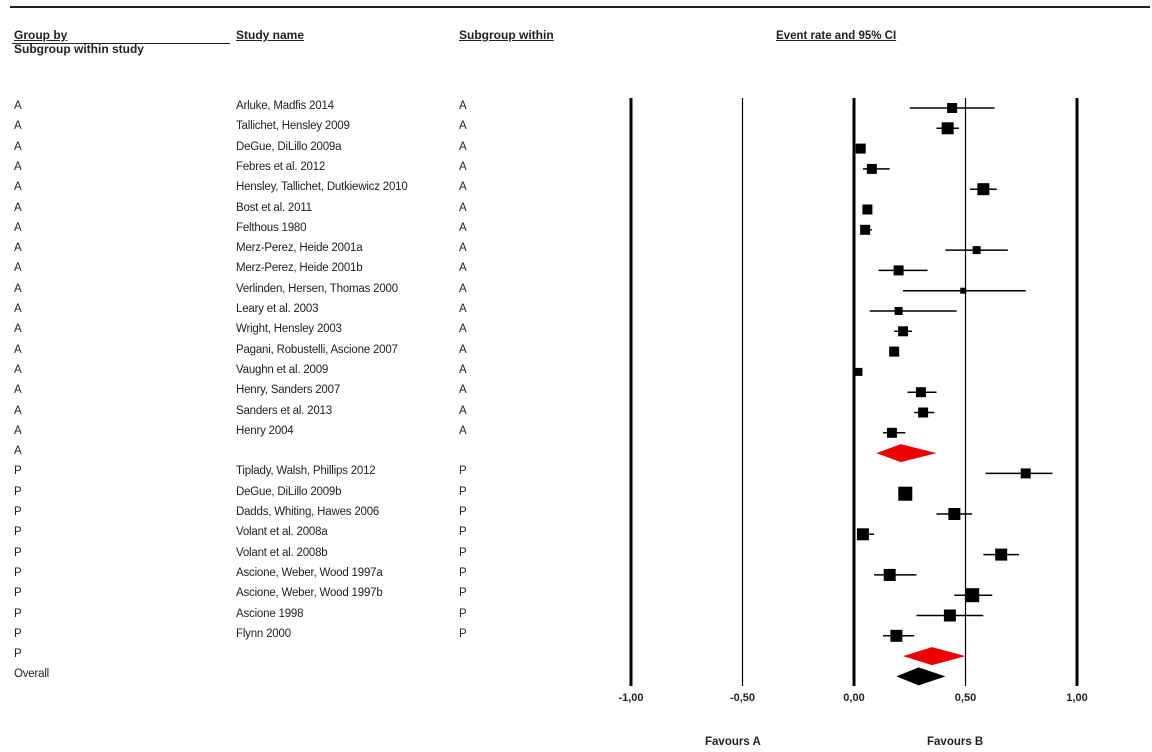 The height and width of the screenshot is (752, 1152). What do you see at coordinates (41, 35) in the screenshot?
I see `header-group-by: Group by` at bounding box center [41, 35].